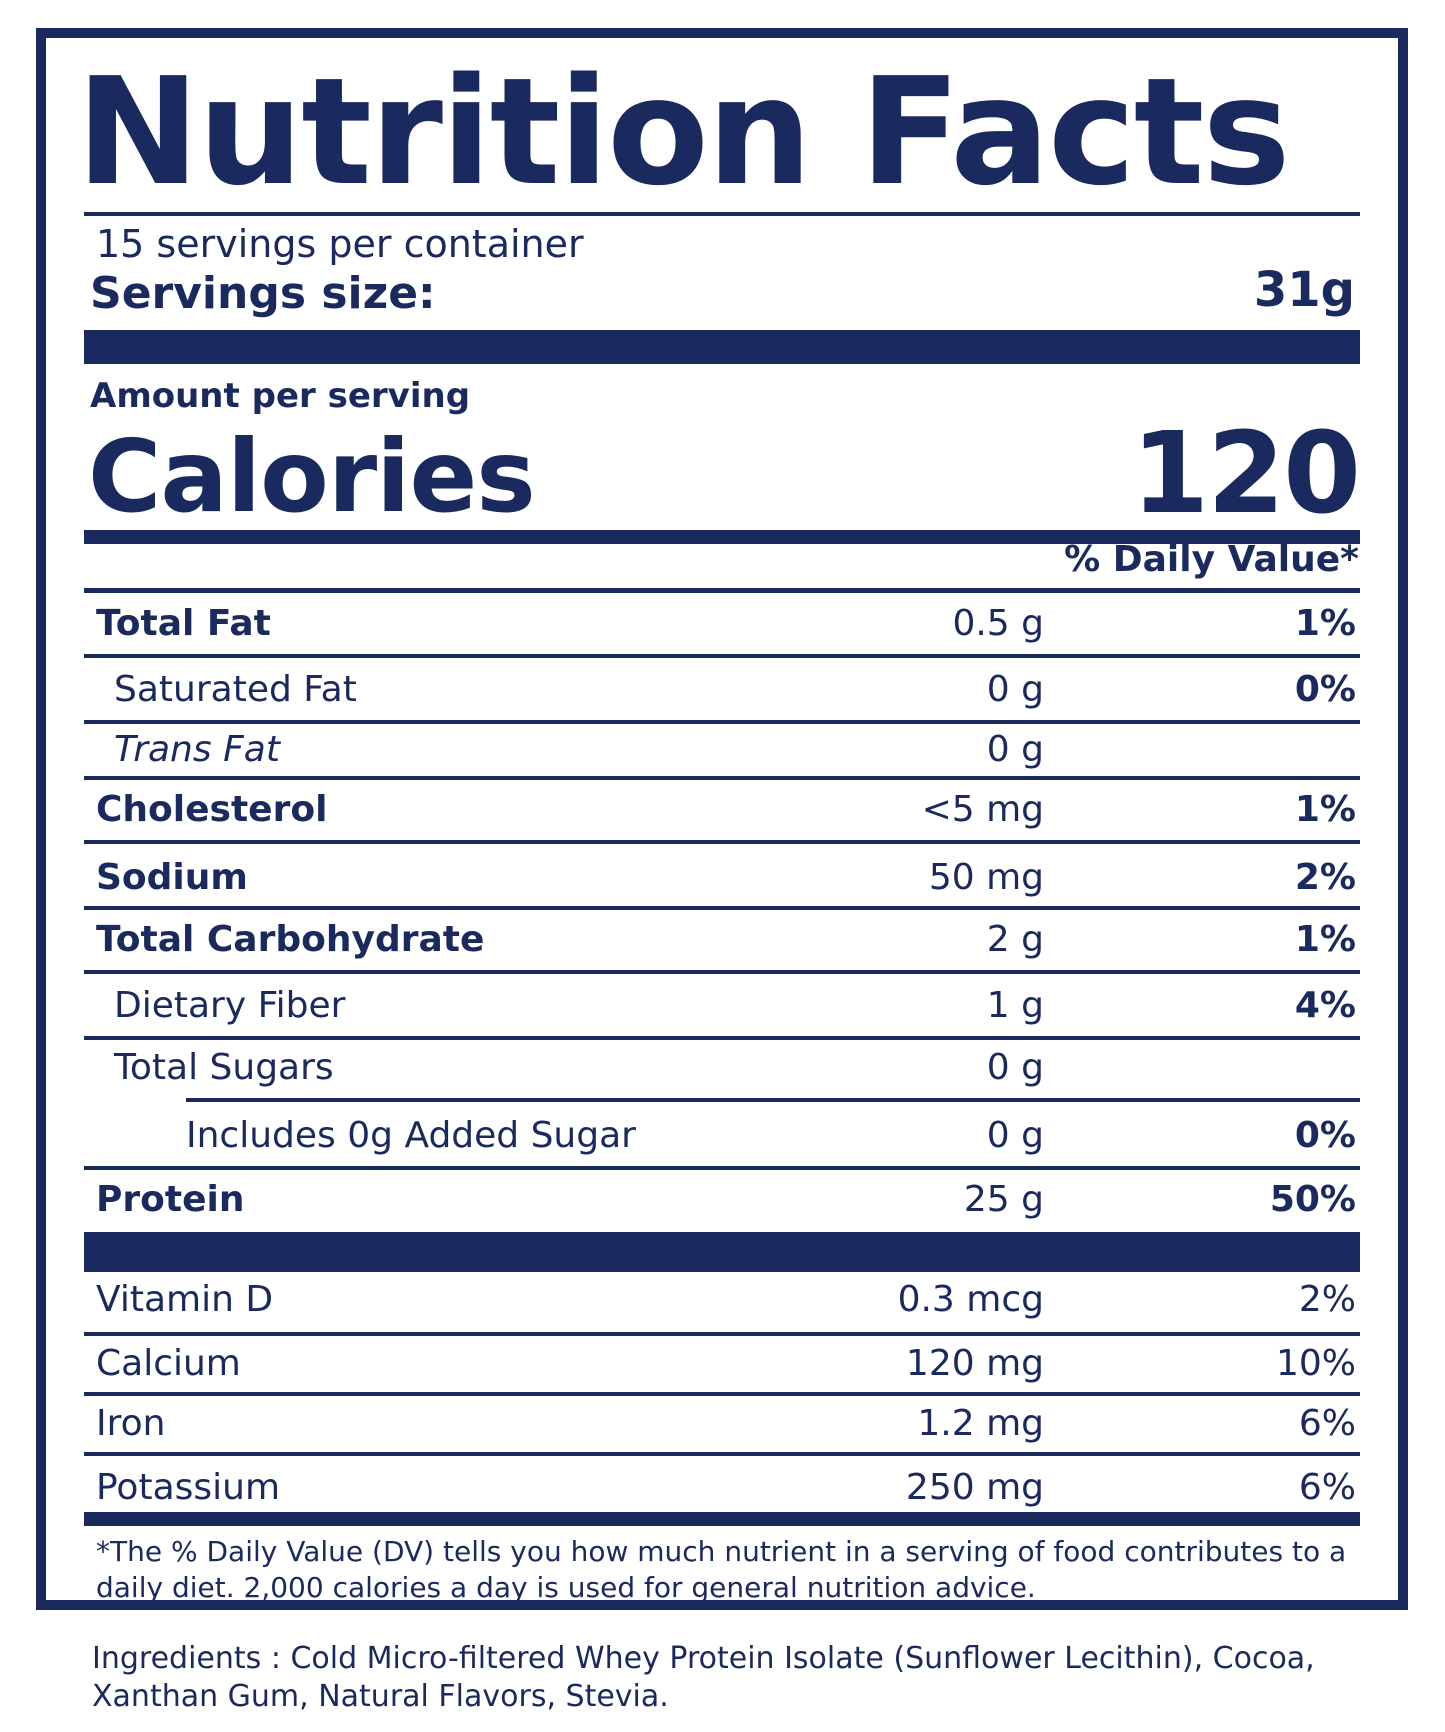 This screenshot has width=1445, height=1732. I want to click on nutrient-name: Sodium, so click(172, 877).